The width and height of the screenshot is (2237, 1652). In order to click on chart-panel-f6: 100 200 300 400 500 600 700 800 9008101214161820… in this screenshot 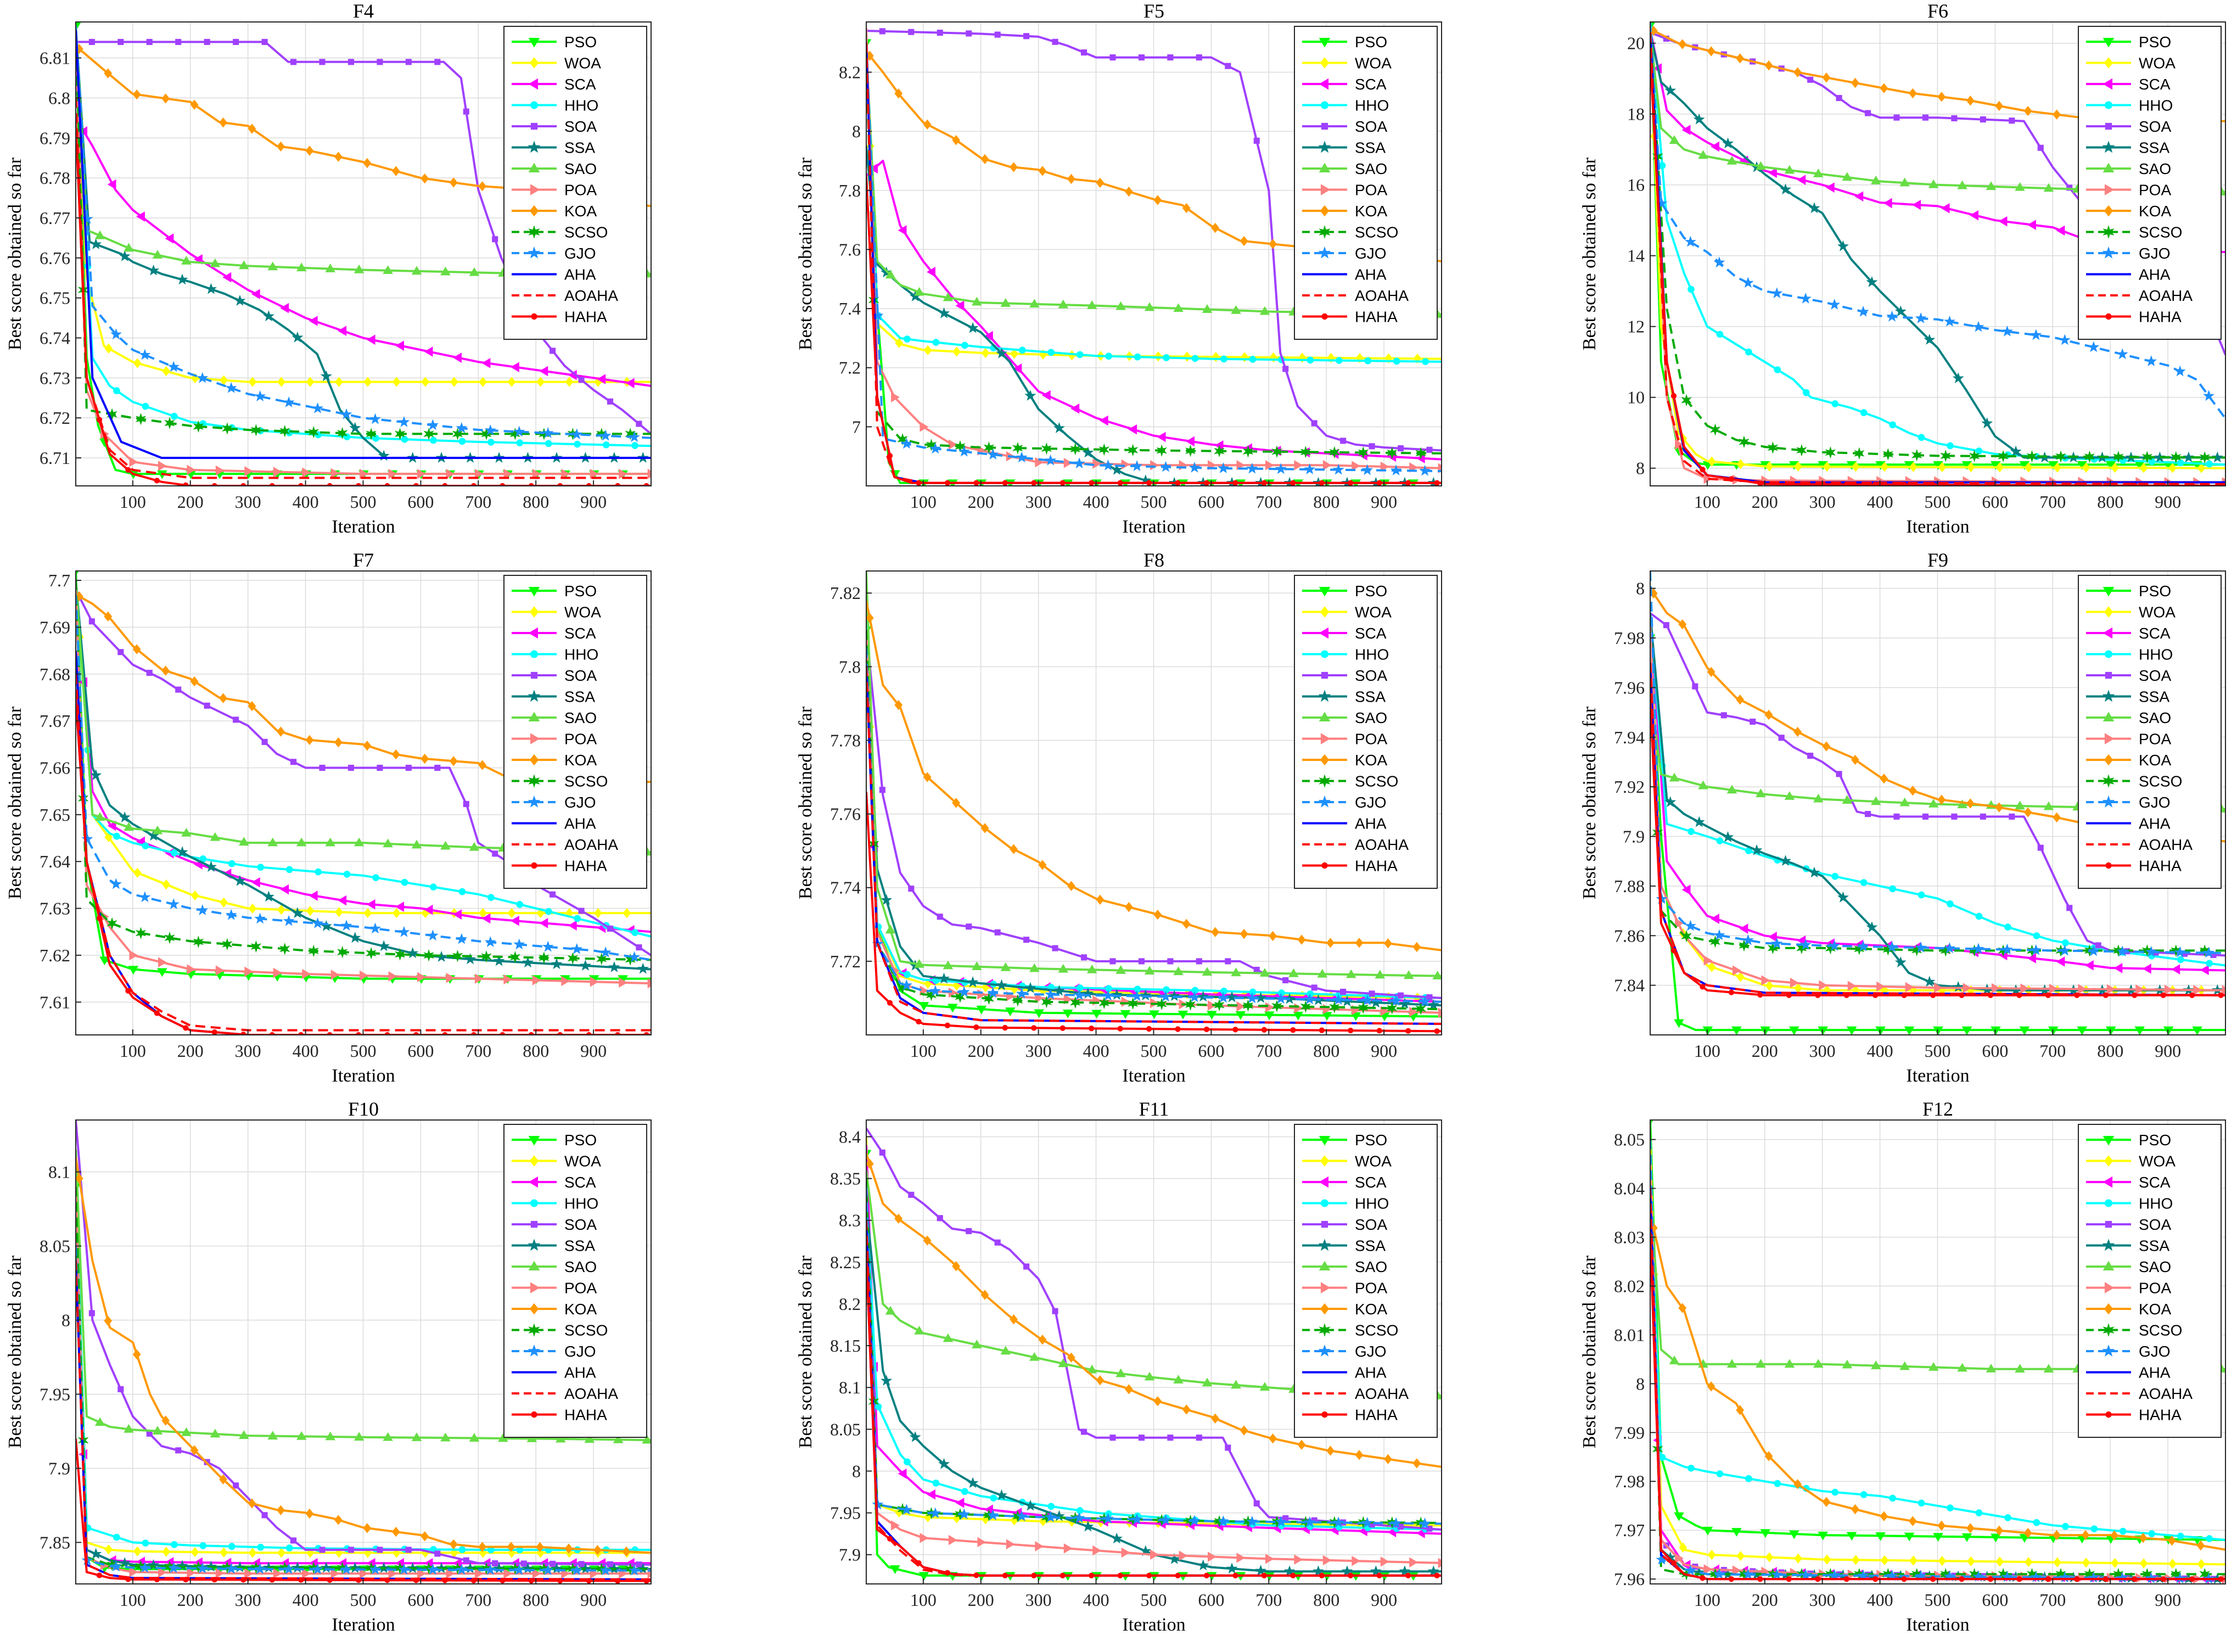, I will do `click(1902, 269)`.